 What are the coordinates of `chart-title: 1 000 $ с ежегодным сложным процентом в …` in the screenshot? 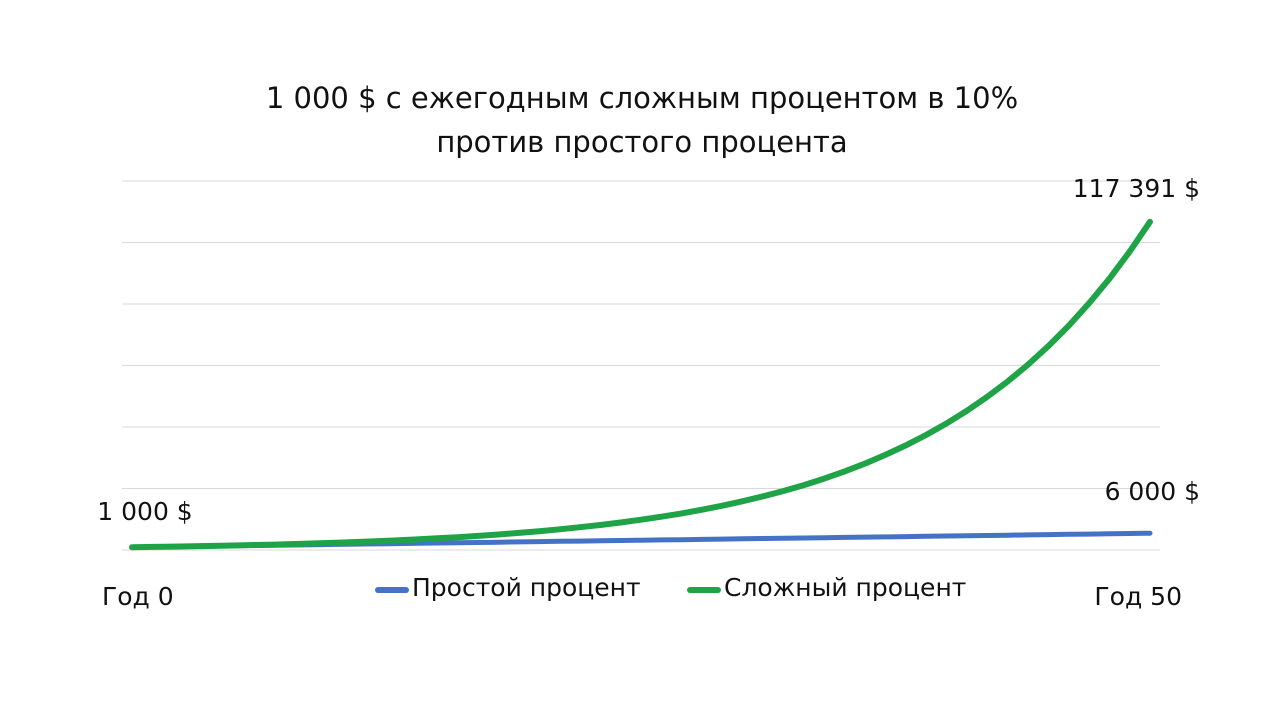 It's located at (642, 98).